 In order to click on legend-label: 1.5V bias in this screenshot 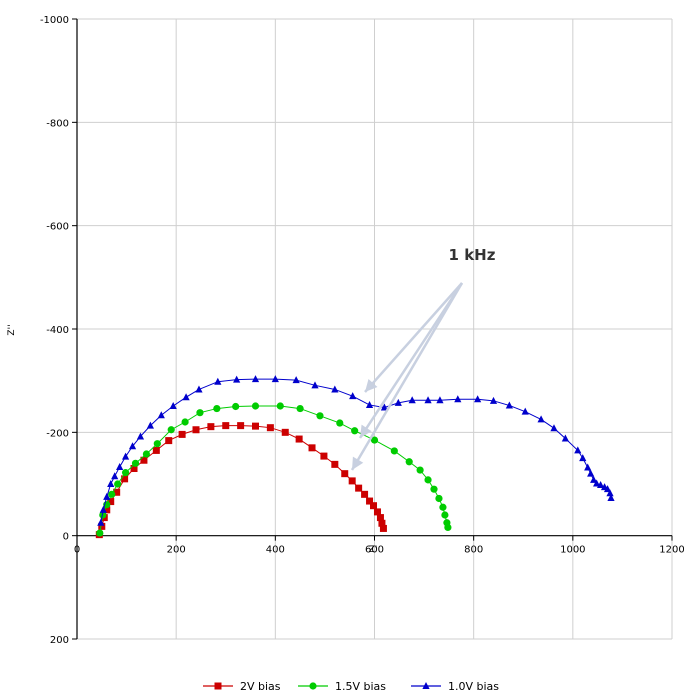, I will do `click(360, 685)`.